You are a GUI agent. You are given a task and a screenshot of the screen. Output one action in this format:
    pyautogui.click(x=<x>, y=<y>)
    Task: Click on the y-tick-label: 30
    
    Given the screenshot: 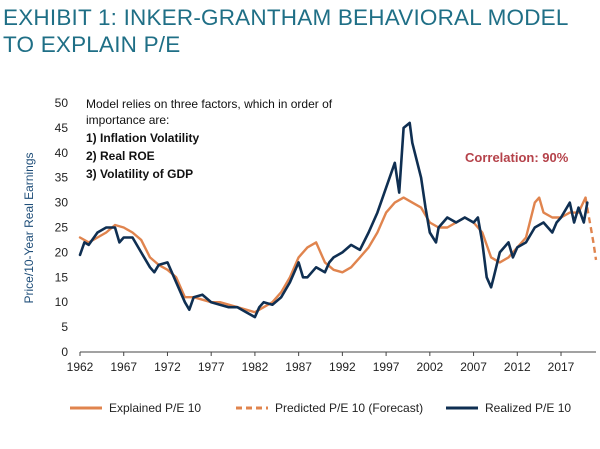 What is the action you would take?
    pyautogui.click(x=62, y=203)
    